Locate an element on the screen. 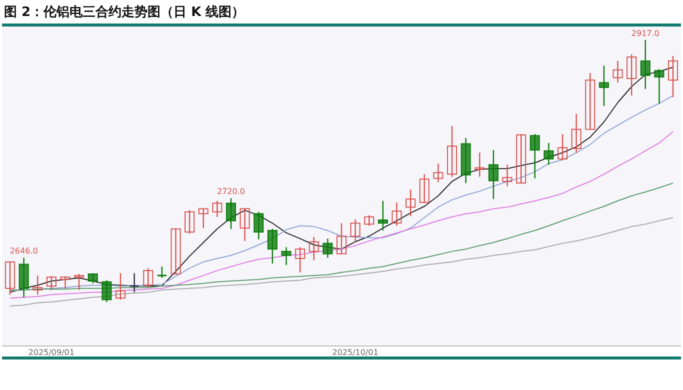 The width and height of the screenshot is (683, 390). annotation: 2917.0 is located at coordinates (645, 33).